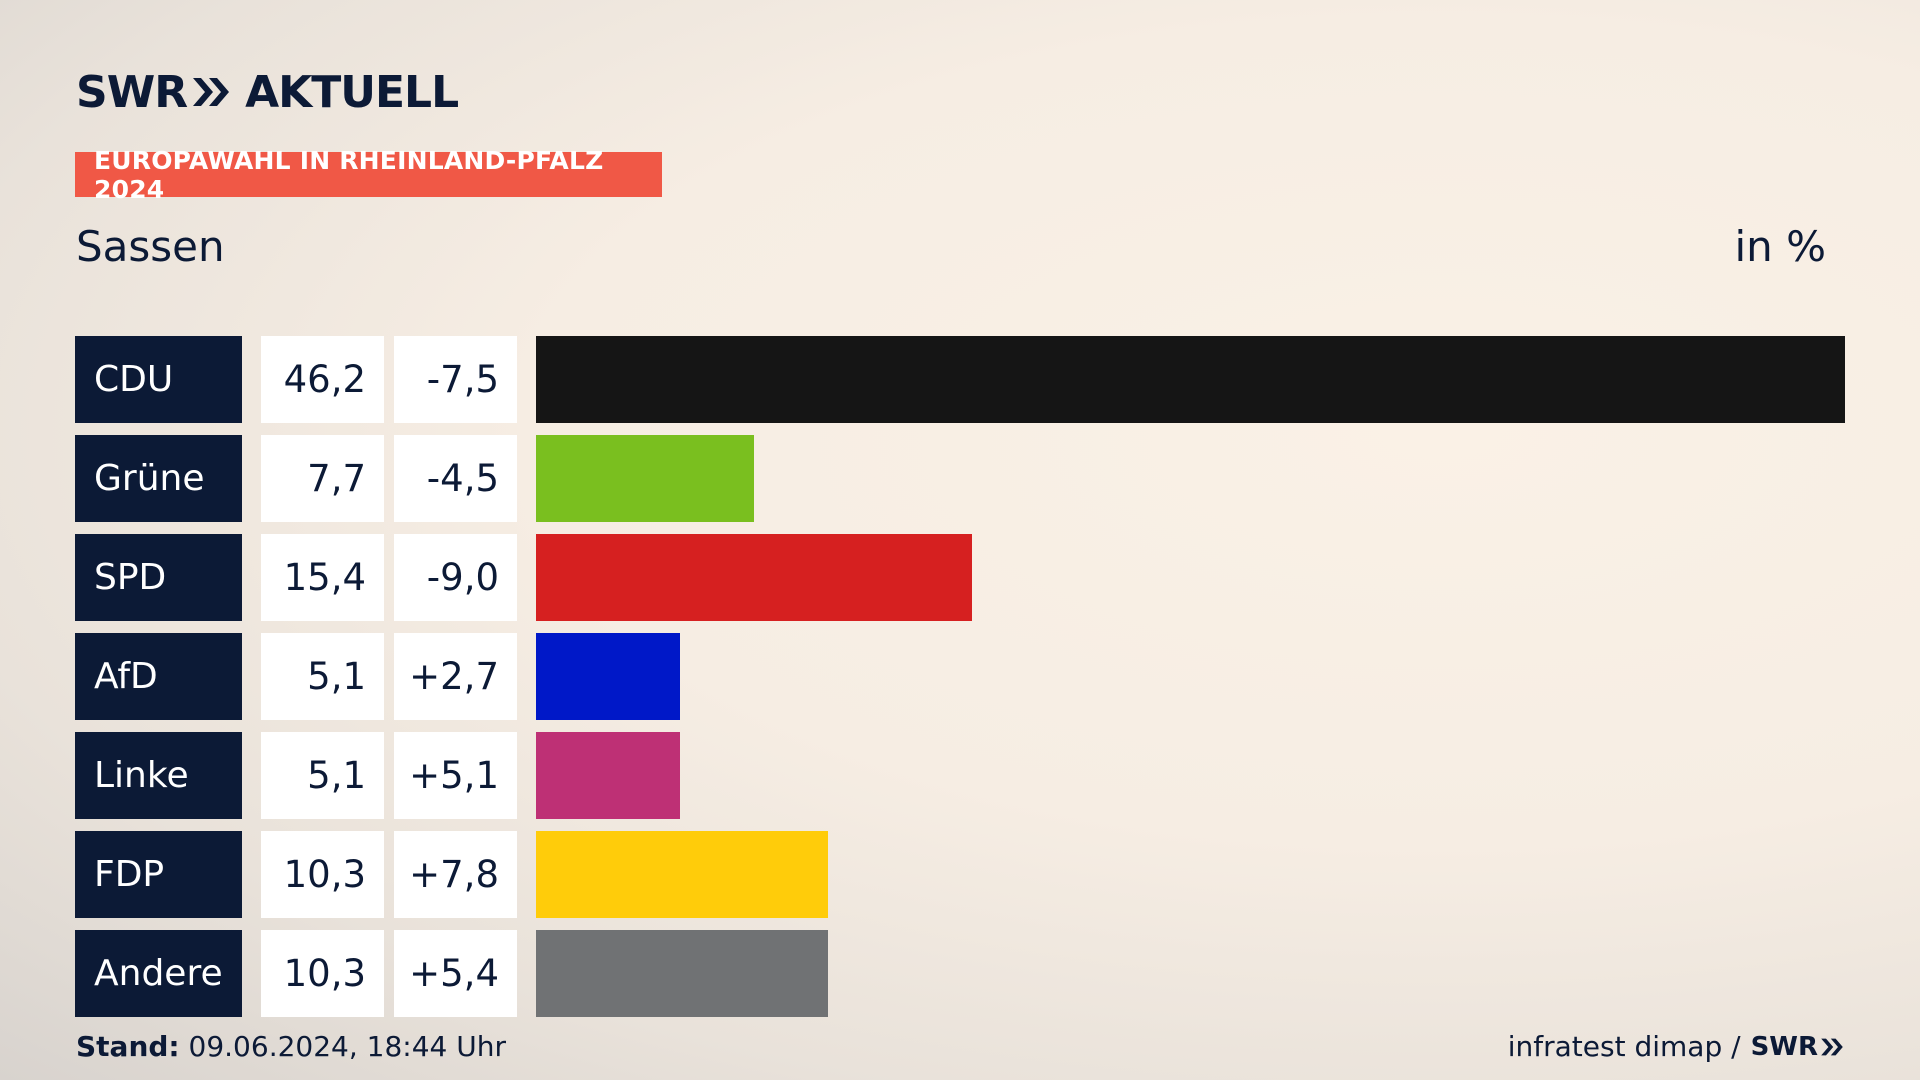 The height and width of the screenshot is (1080, 1920). What do you see at coordinates (455, 577) in the screenshot?
I see `vote-change-value: -9,0` at bounding box center [455, 577].